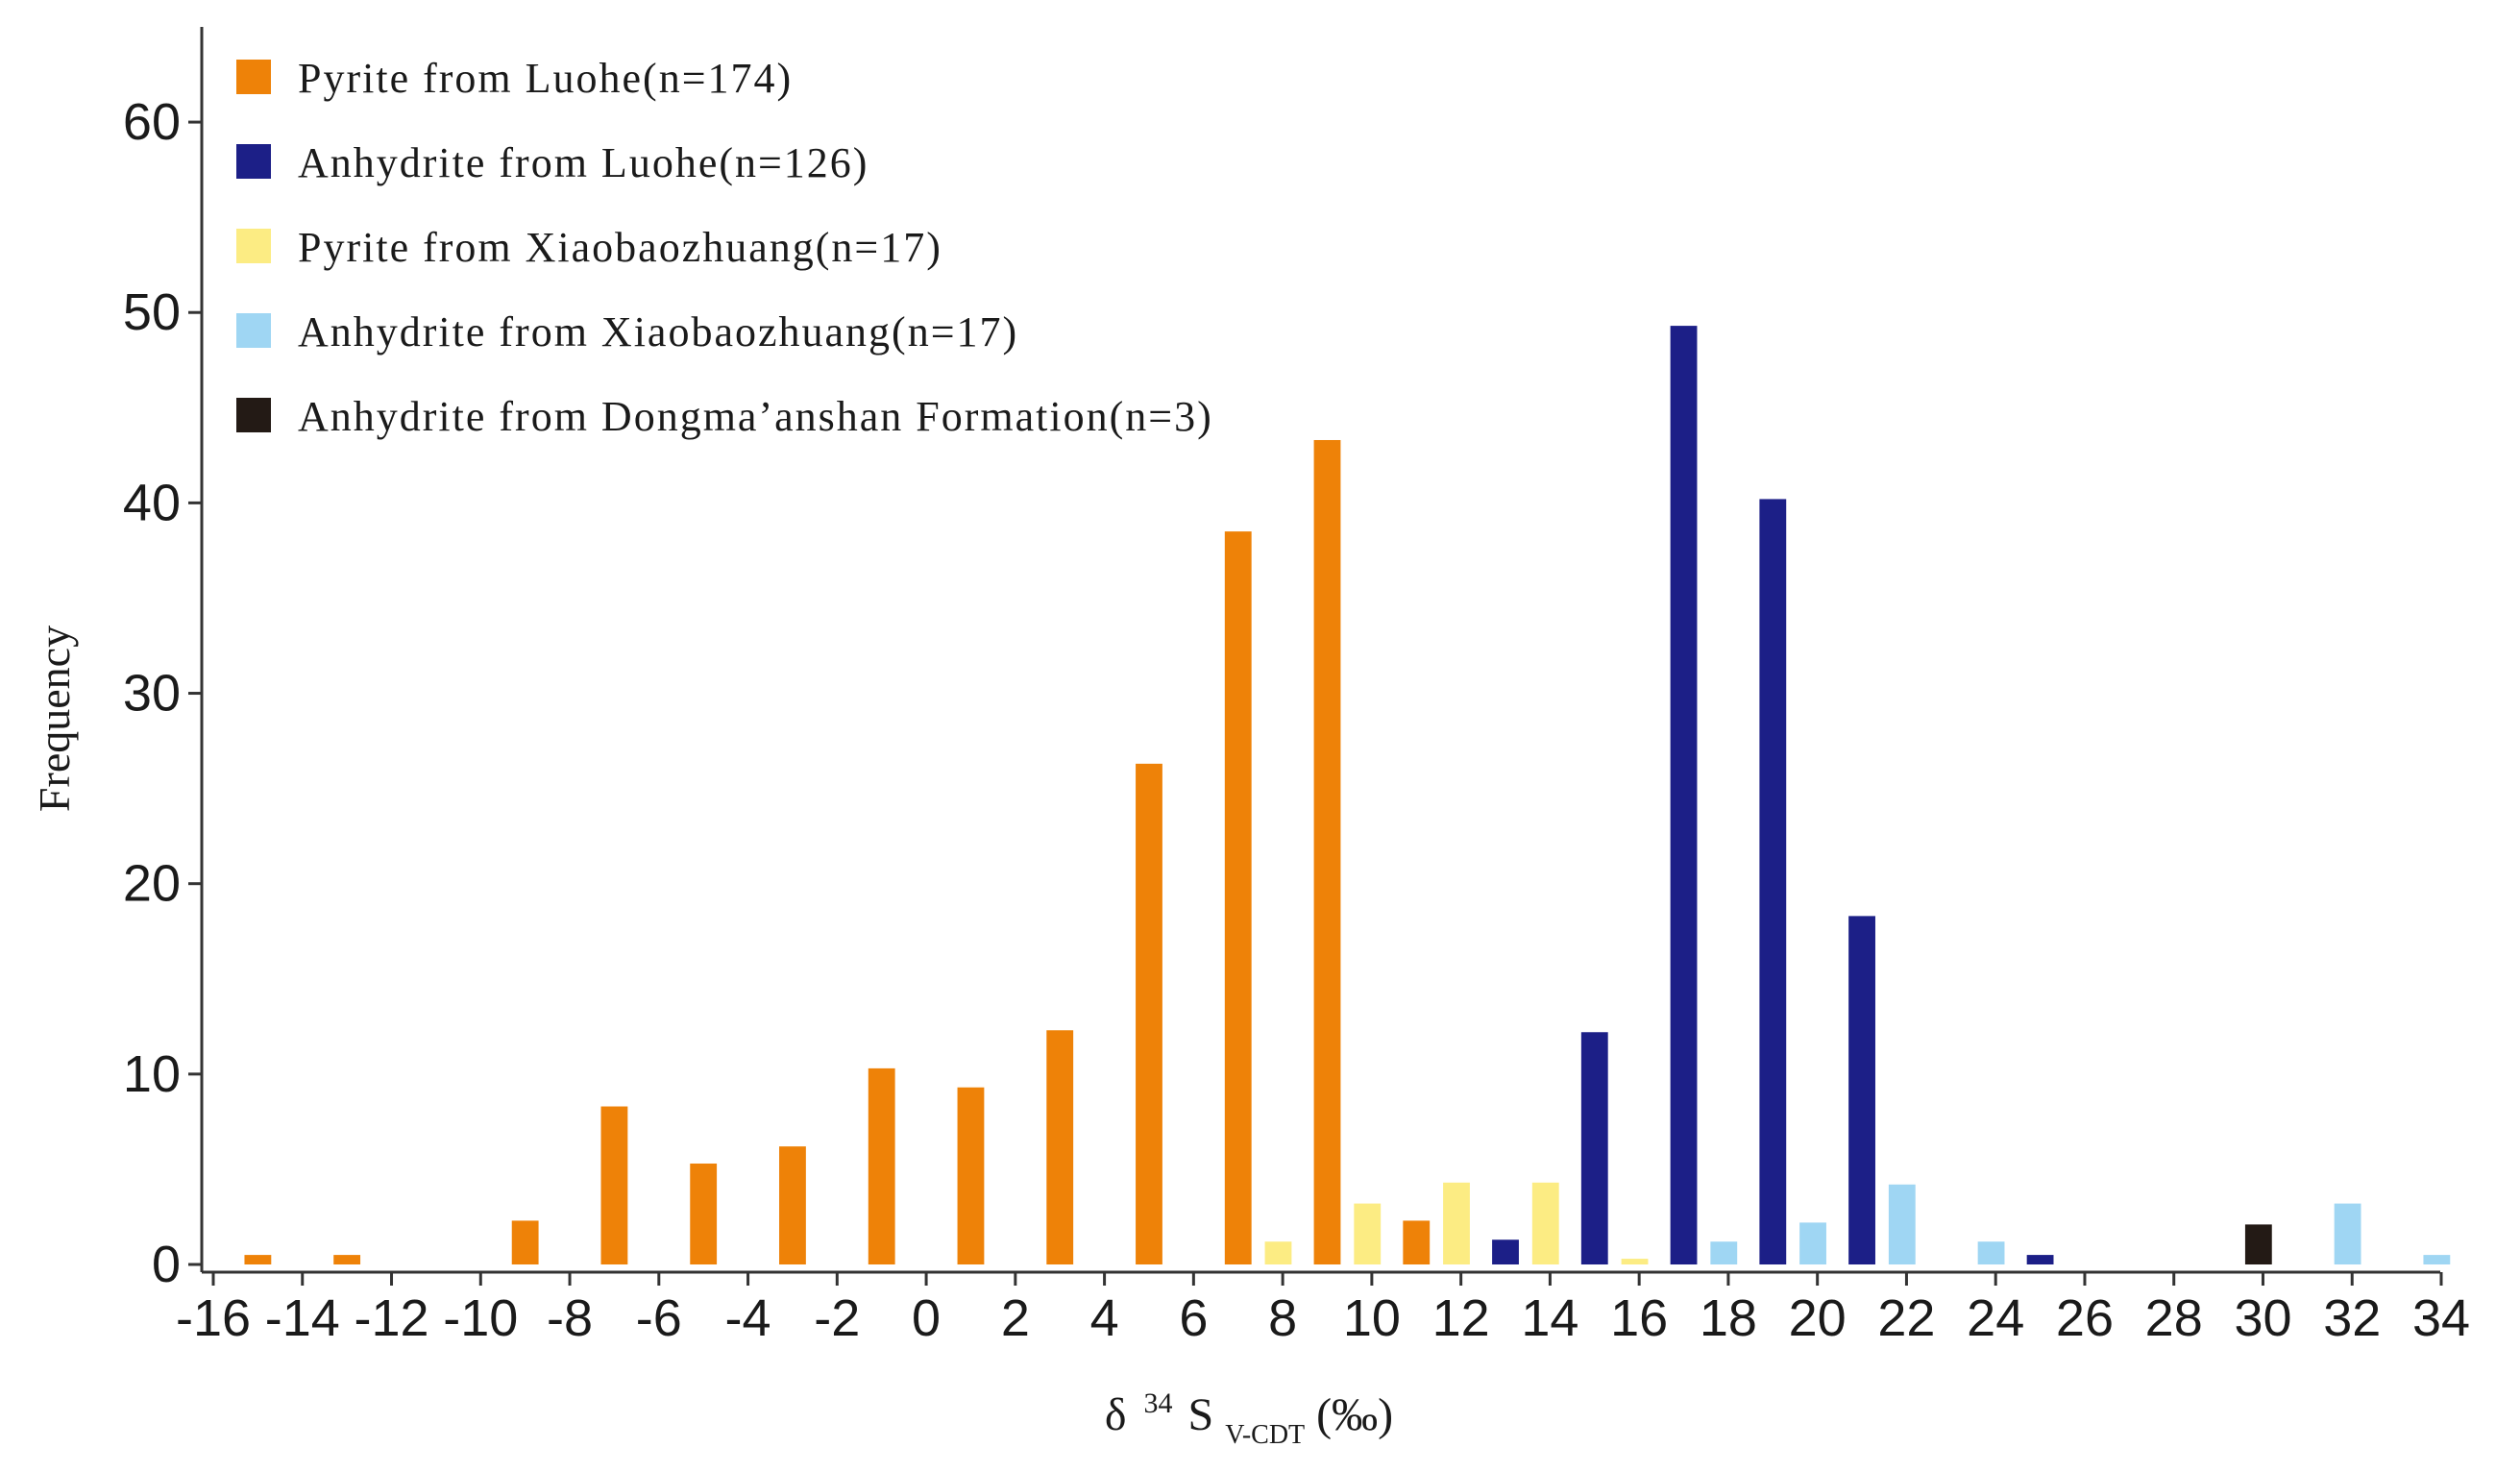 This screenshot has height=1472, width=2520. Describe the element at coordinates (1729, 1318) in the screenshot. I see `x-tick-label: 18` at that location.